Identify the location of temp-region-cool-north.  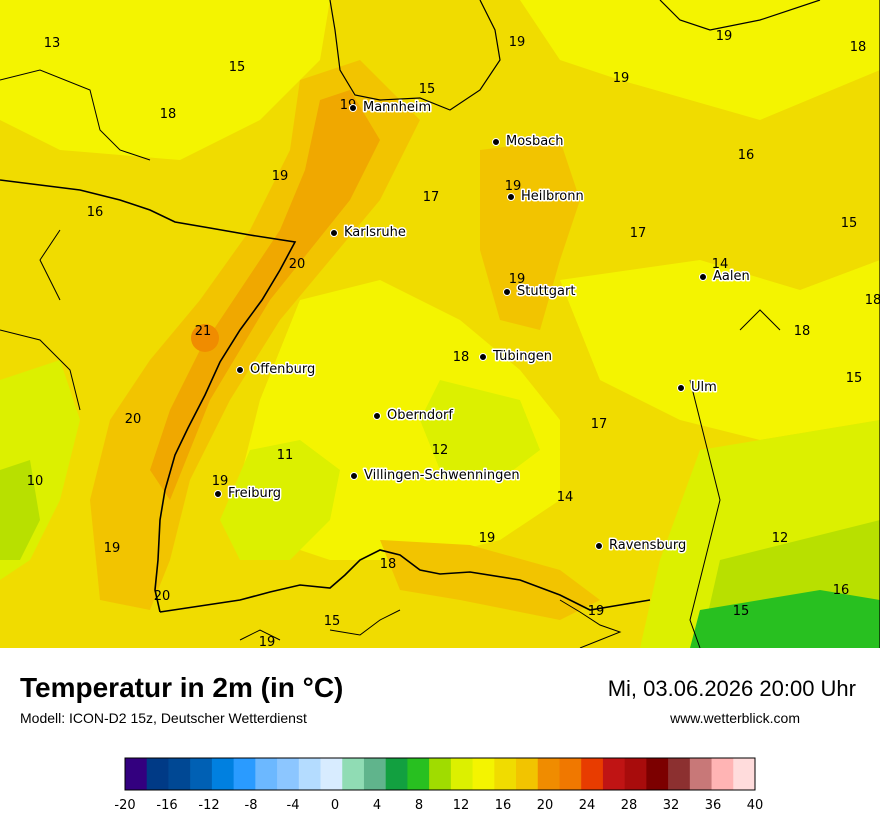
(165, 80).